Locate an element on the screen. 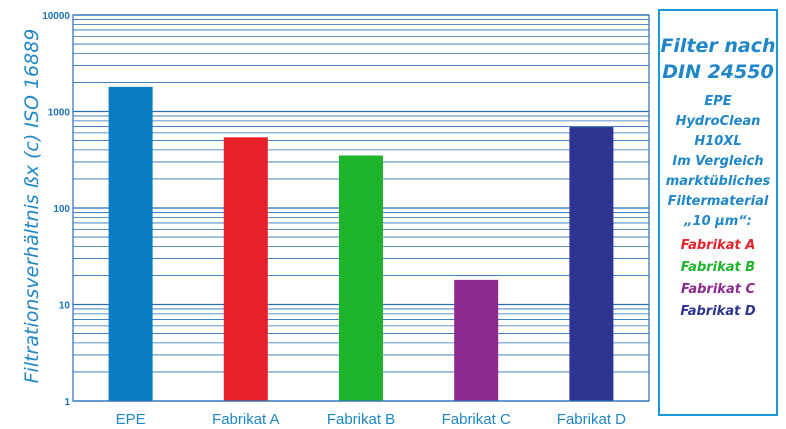 This screenshot has width=786, height=429. legend-desc-line: marktübliches is located at coordinates (718, 181).